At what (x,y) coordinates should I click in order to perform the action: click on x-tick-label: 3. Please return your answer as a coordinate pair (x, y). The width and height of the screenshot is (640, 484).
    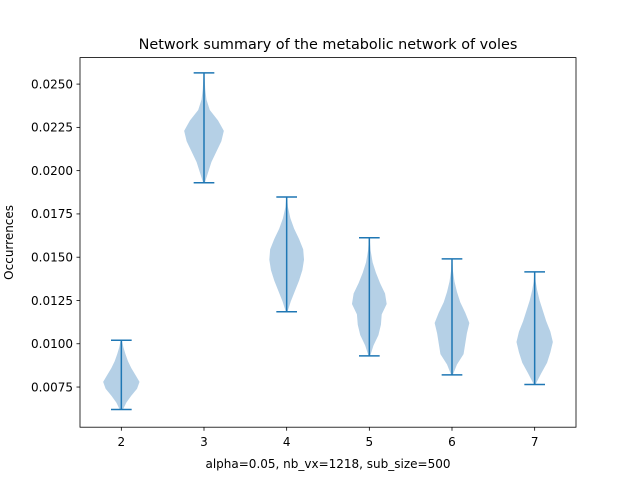
    Looking at the image, I should click on (204, 442).